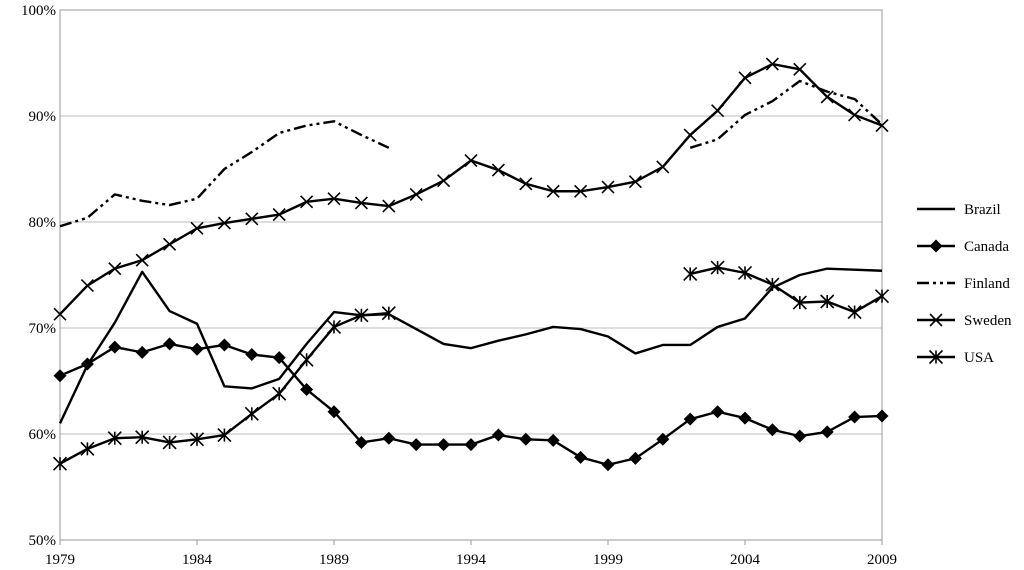 The width and height of the screenshot is (1024, 570). I want to click on x-axis-tick-labels: 1979 1984 1989 1994 1999 2004 2009, so click(471, 554).